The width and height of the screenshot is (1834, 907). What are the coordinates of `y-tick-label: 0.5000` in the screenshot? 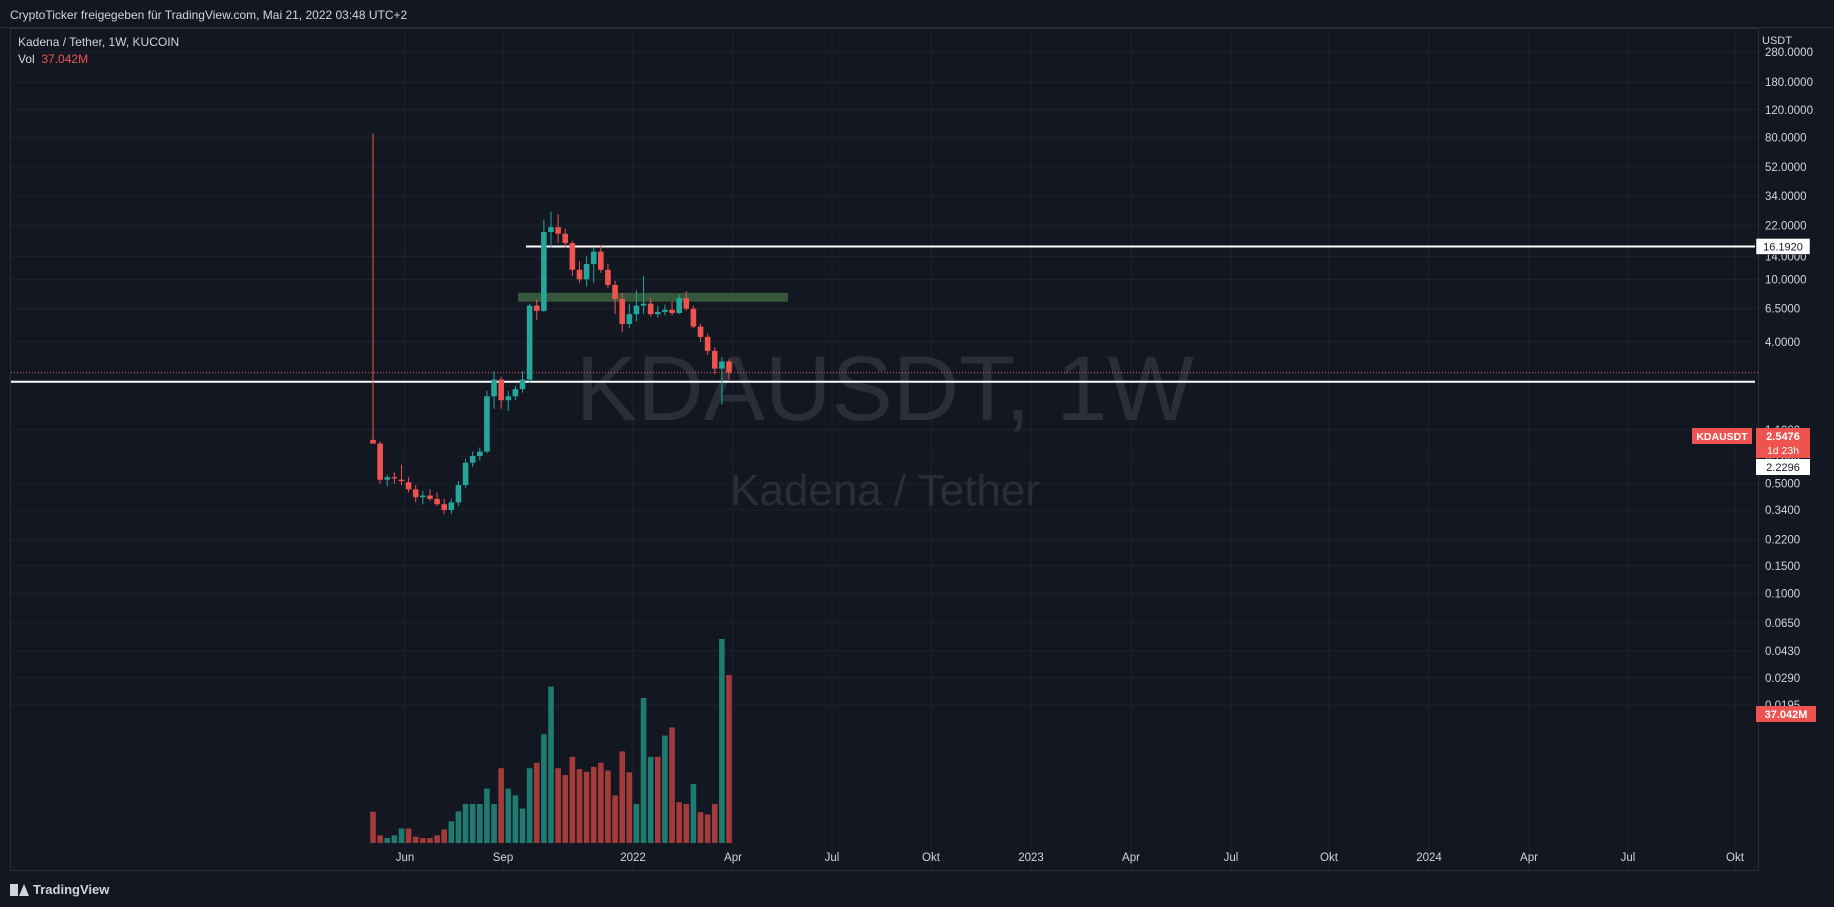 It's located at (1782, 485).